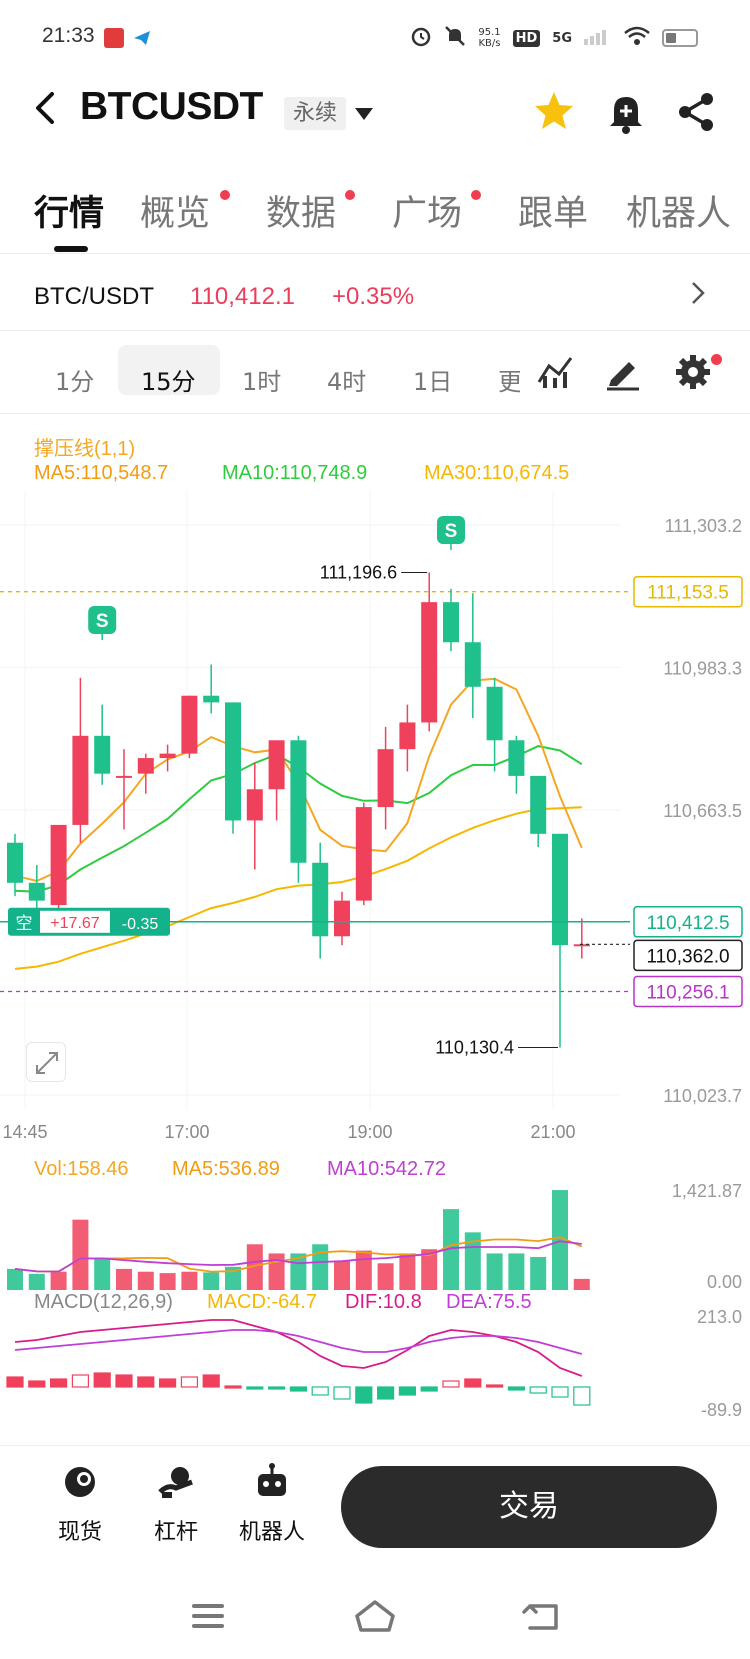 The image size is (750, 1659). I want to click on position-pct: -0.35, so click(140, 924).